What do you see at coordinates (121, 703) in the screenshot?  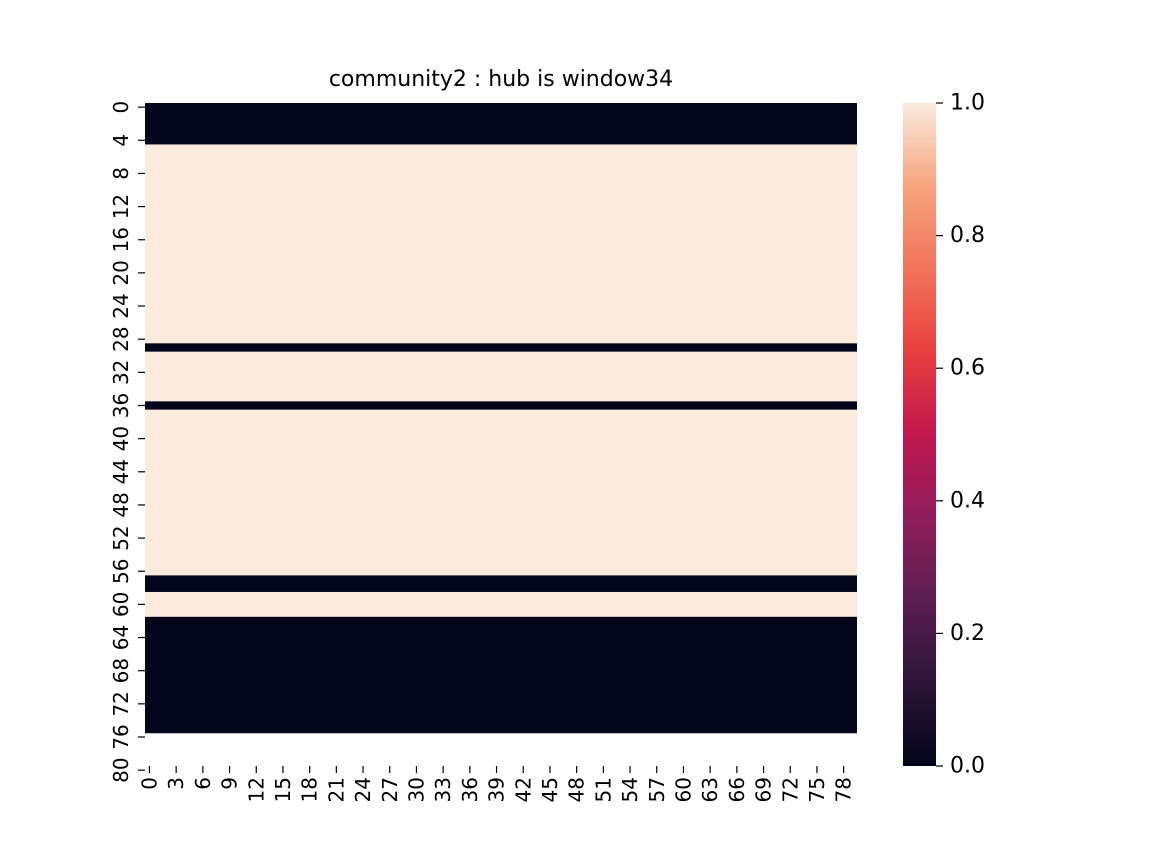 I see `y-tick-label: 72` at bounding box center [121, 703].